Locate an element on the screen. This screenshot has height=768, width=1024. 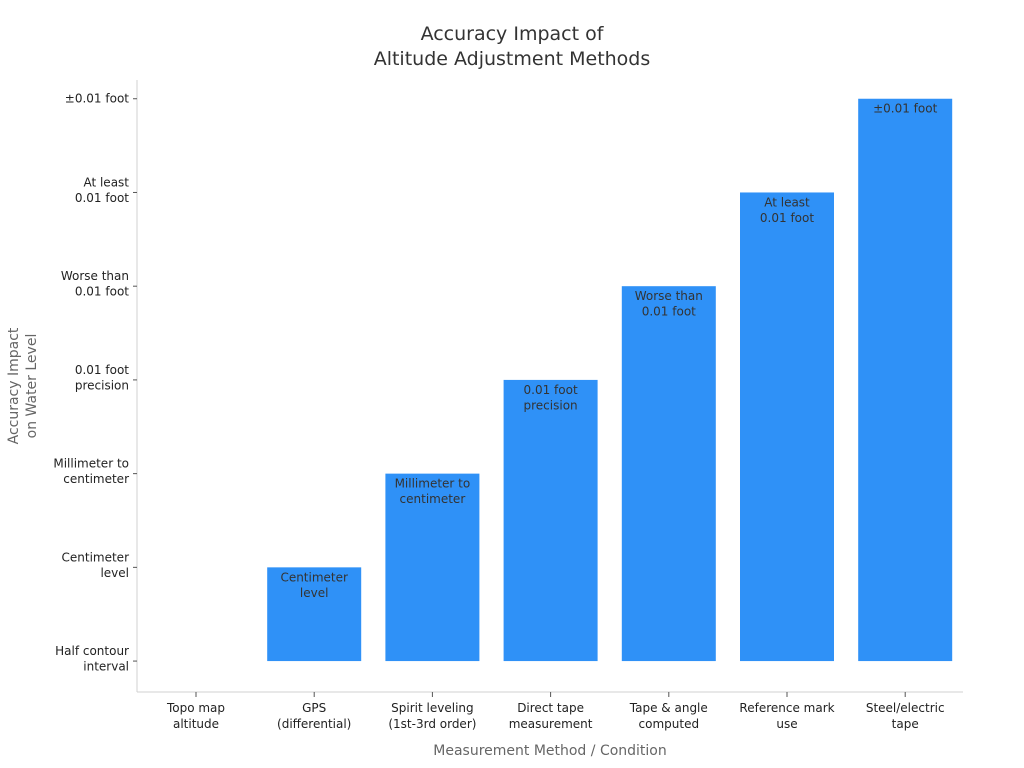
y-tick-label: Half contour interval is located at coordinates (92, 659).